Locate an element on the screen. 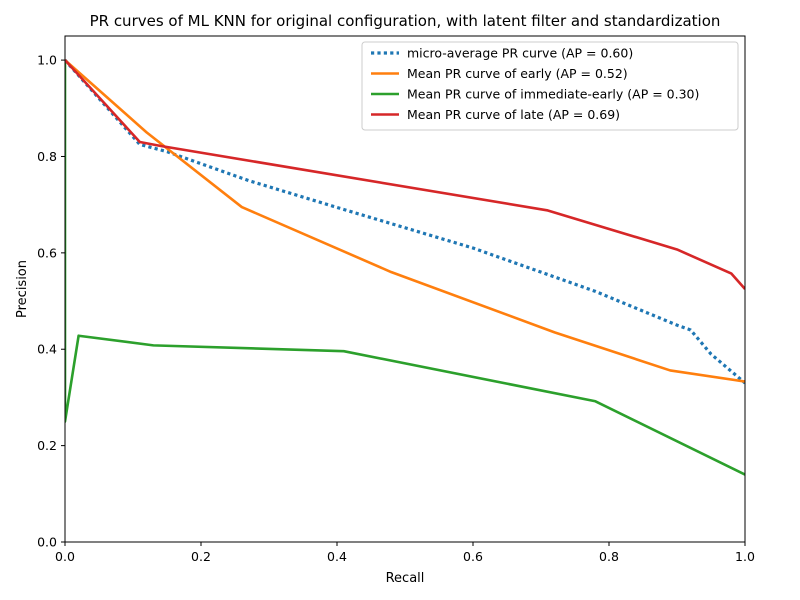  x-tick-label: 0.8 is located at coordinates (609, 556).